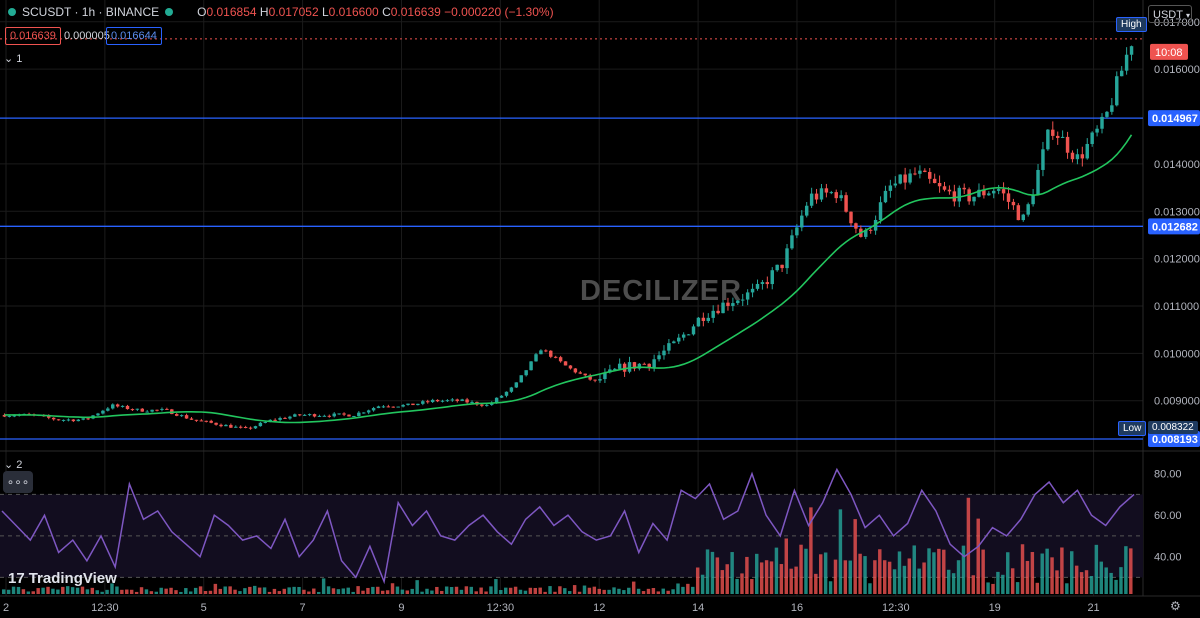 The image size is (1200, 618). What do you see at coordinates (1175, 606) in the screenshot?
I see `settings-gear-icon: ⚙` at bounding box center [1175, 606].